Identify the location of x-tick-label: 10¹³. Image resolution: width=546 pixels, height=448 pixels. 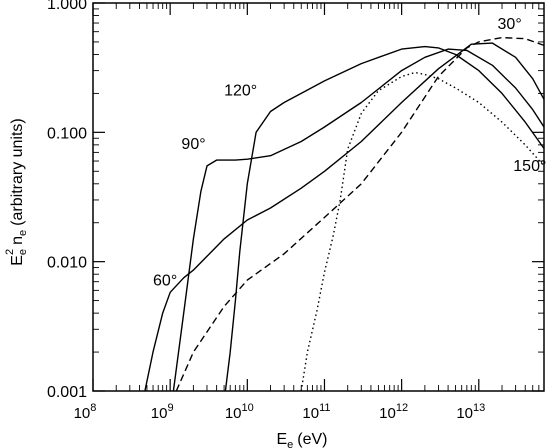
(470, 412).